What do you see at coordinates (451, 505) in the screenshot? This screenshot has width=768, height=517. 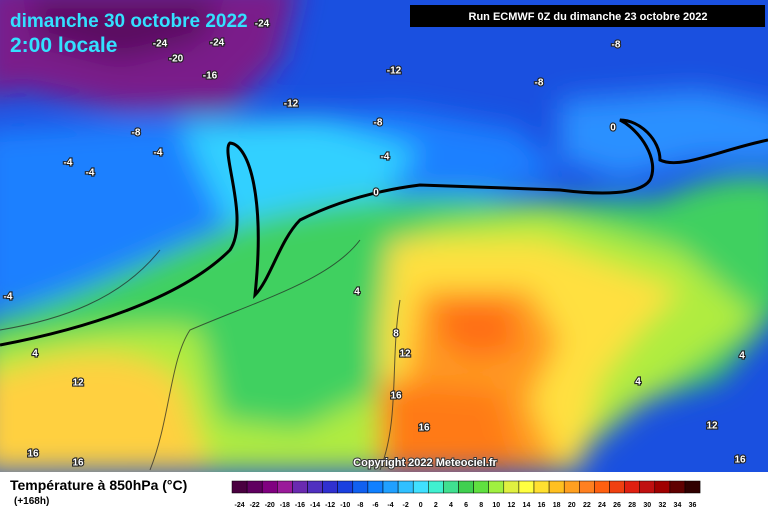 I see `scale-label: 4` at bounding box center [451, 505].